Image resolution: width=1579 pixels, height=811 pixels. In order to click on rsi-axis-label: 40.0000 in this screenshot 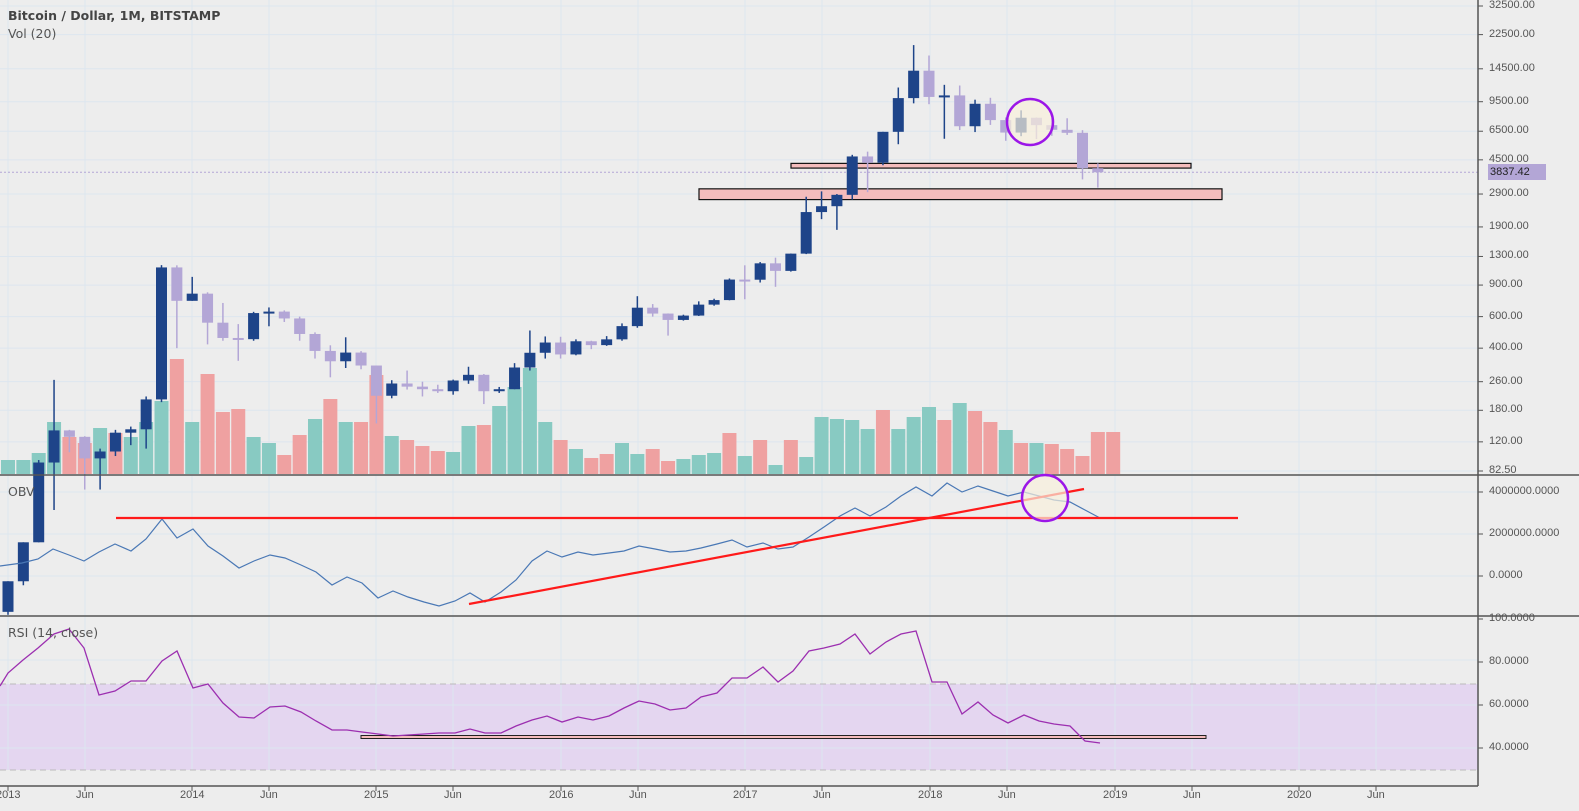, I will do `click(1509, 747)`.